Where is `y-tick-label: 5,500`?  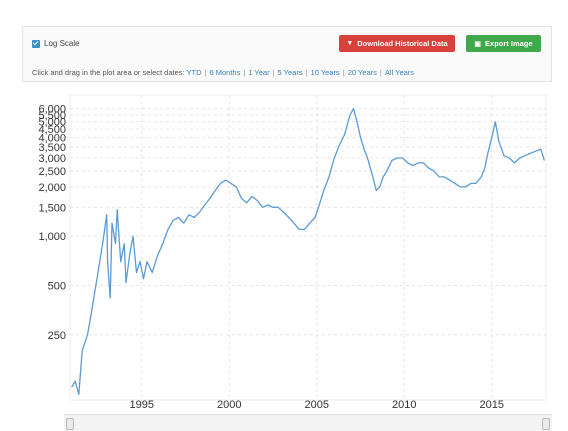
y-tick-label: 5,500 is located at coordinates (52, 116).